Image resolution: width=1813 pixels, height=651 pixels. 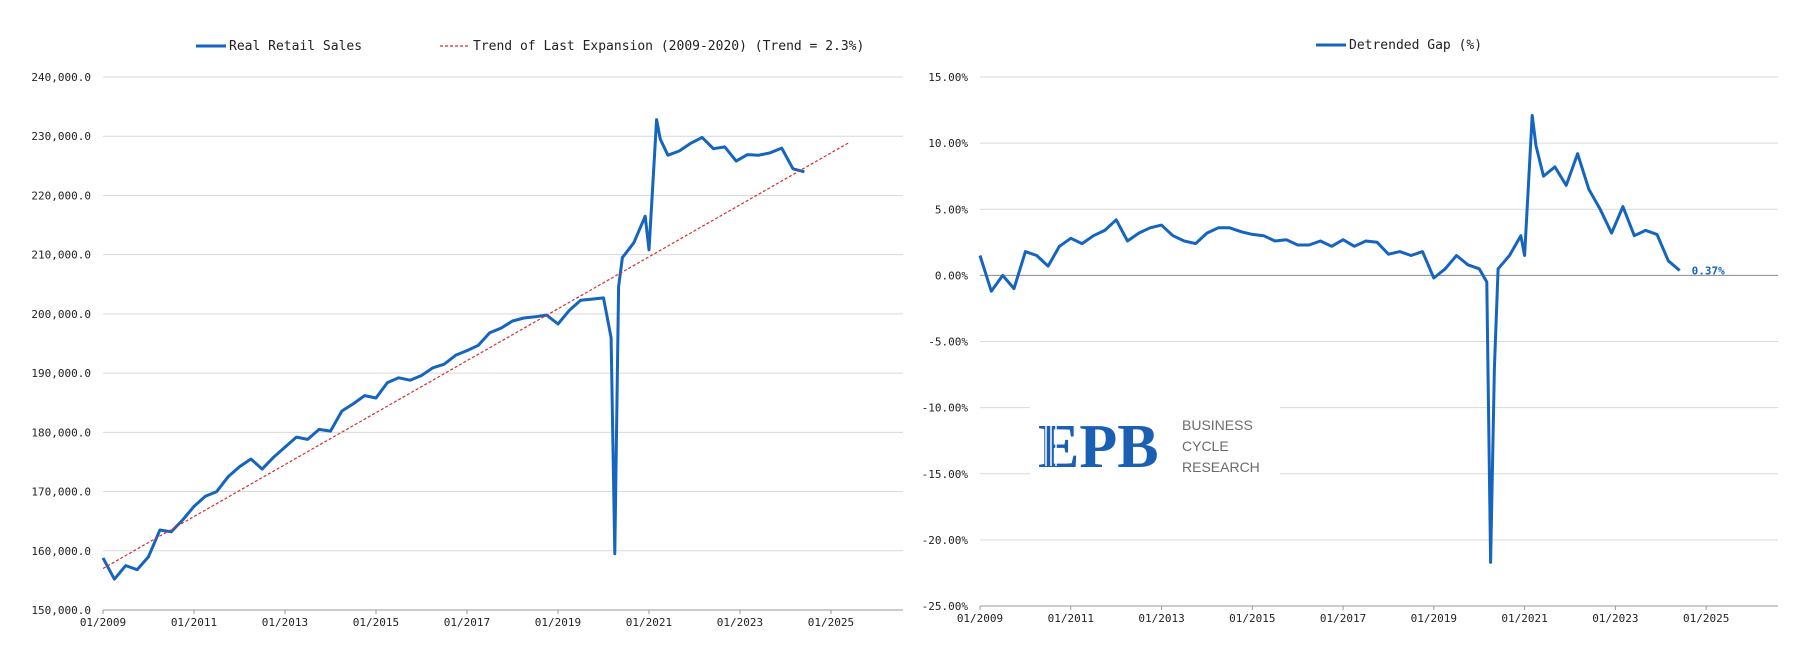 I want to click on y-tick-label: 210,000.0, so click(x=61, y=255).